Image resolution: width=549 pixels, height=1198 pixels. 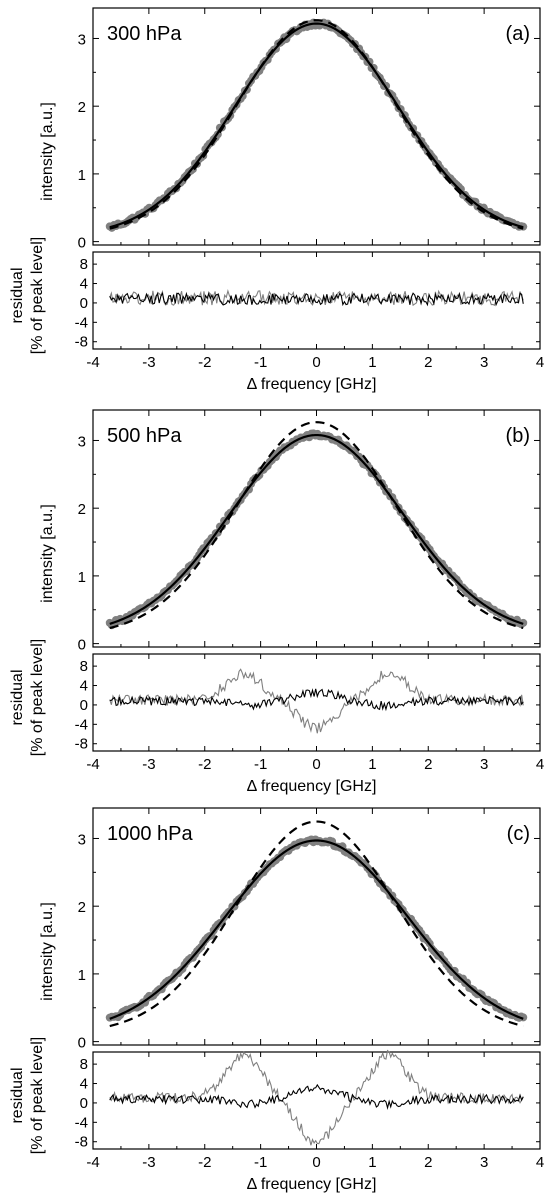 What do you see at coordinates (144, 34) in the screenshot?
I see `pressure-label: 300 hPa` at bounding box center [144, 34].